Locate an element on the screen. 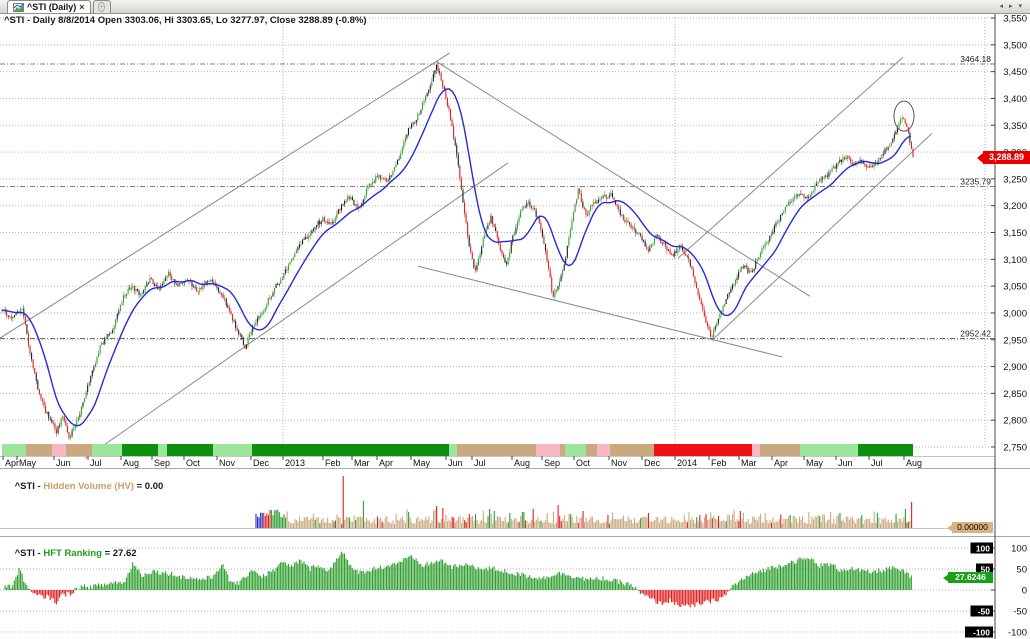  svg-text: 3,550 is located at coordinates (1015, 19).